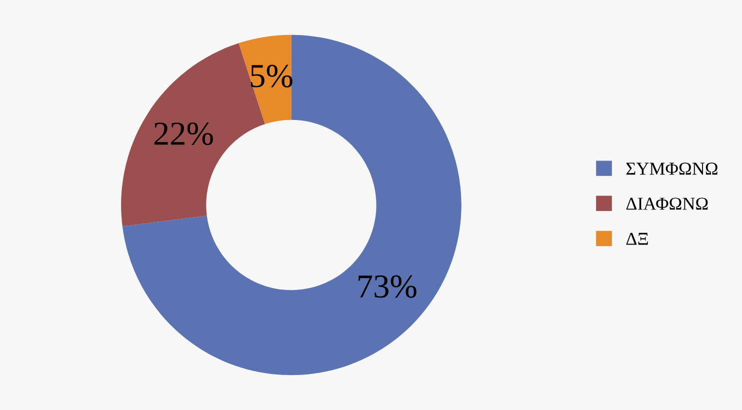 This screenshot has width=742, height=410. What do you see at coordinates (387, 286) in the screenshot?
I see `data-label: 73%` at bounding box center [387, 286].